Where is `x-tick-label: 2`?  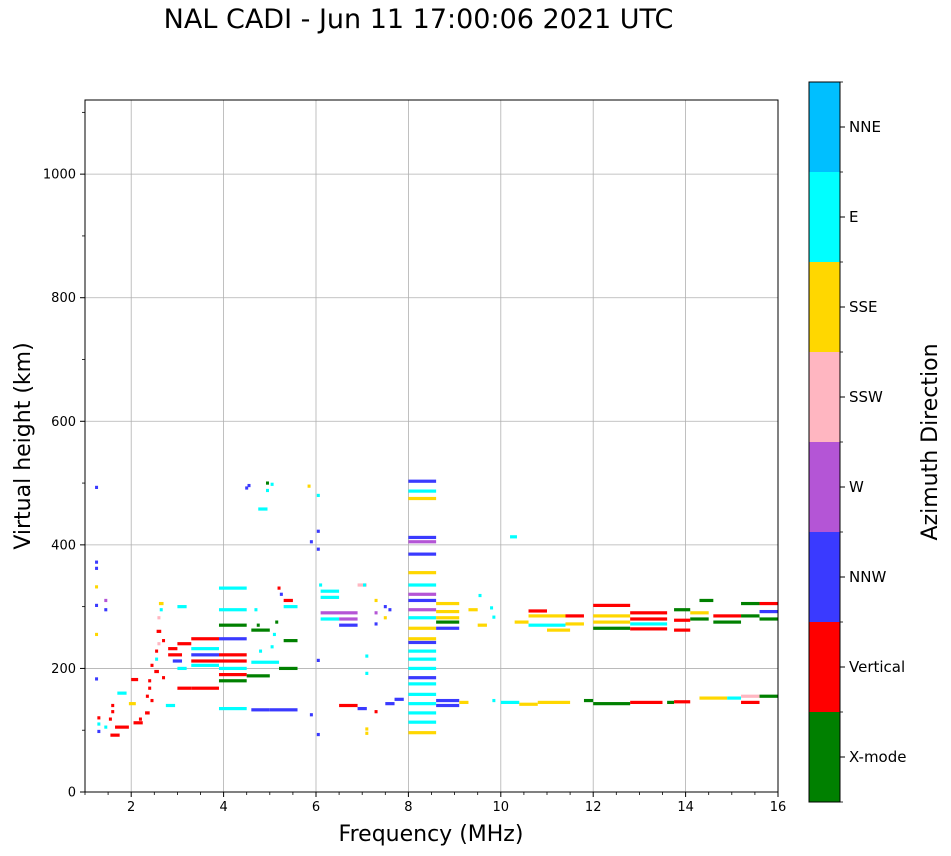 x-tick-label: 2 is located at coordinates (131, 807).